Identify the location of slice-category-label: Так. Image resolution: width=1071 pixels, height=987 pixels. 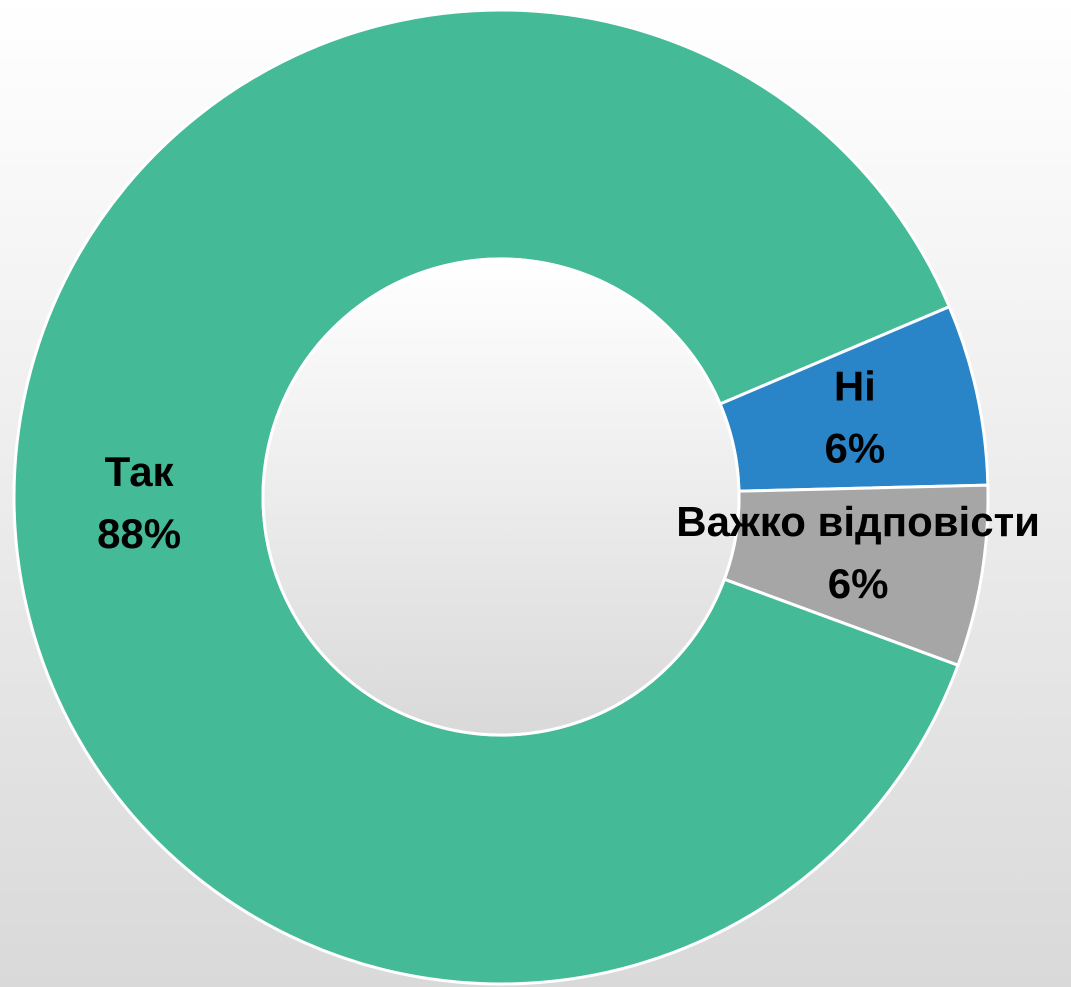
(140, 471).